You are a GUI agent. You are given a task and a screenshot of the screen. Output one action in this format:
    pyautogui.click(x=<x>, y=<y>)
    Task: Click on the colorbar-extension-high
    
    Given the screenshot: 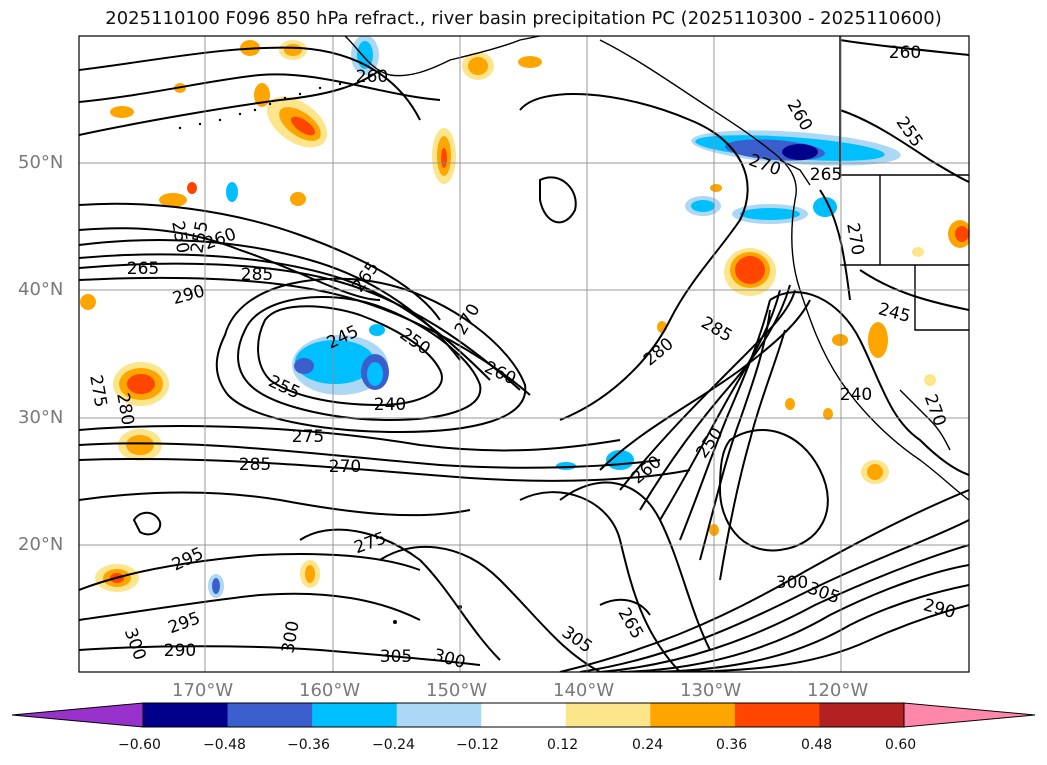 What is the action you would take?
    pyautogui.click(x=969, y=715)
    